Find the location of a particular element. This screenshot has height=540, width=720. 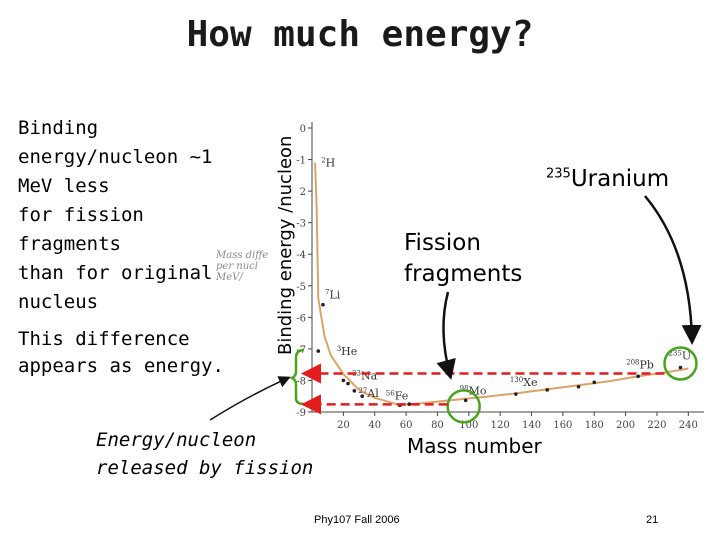

y-tick-label: -6 is located at coordinates (301, 318).